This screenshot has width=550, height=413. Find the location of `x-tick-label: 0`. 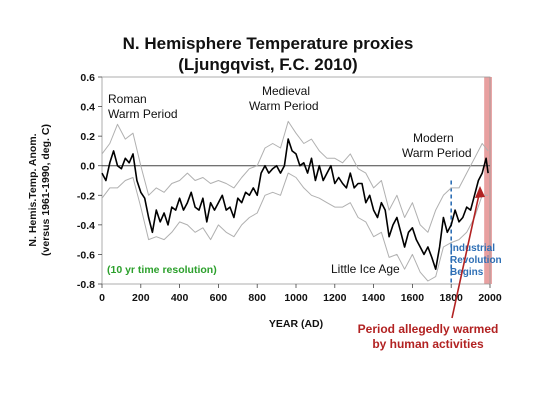

x-tick-label: 0 is located at coordinates (102, 298).